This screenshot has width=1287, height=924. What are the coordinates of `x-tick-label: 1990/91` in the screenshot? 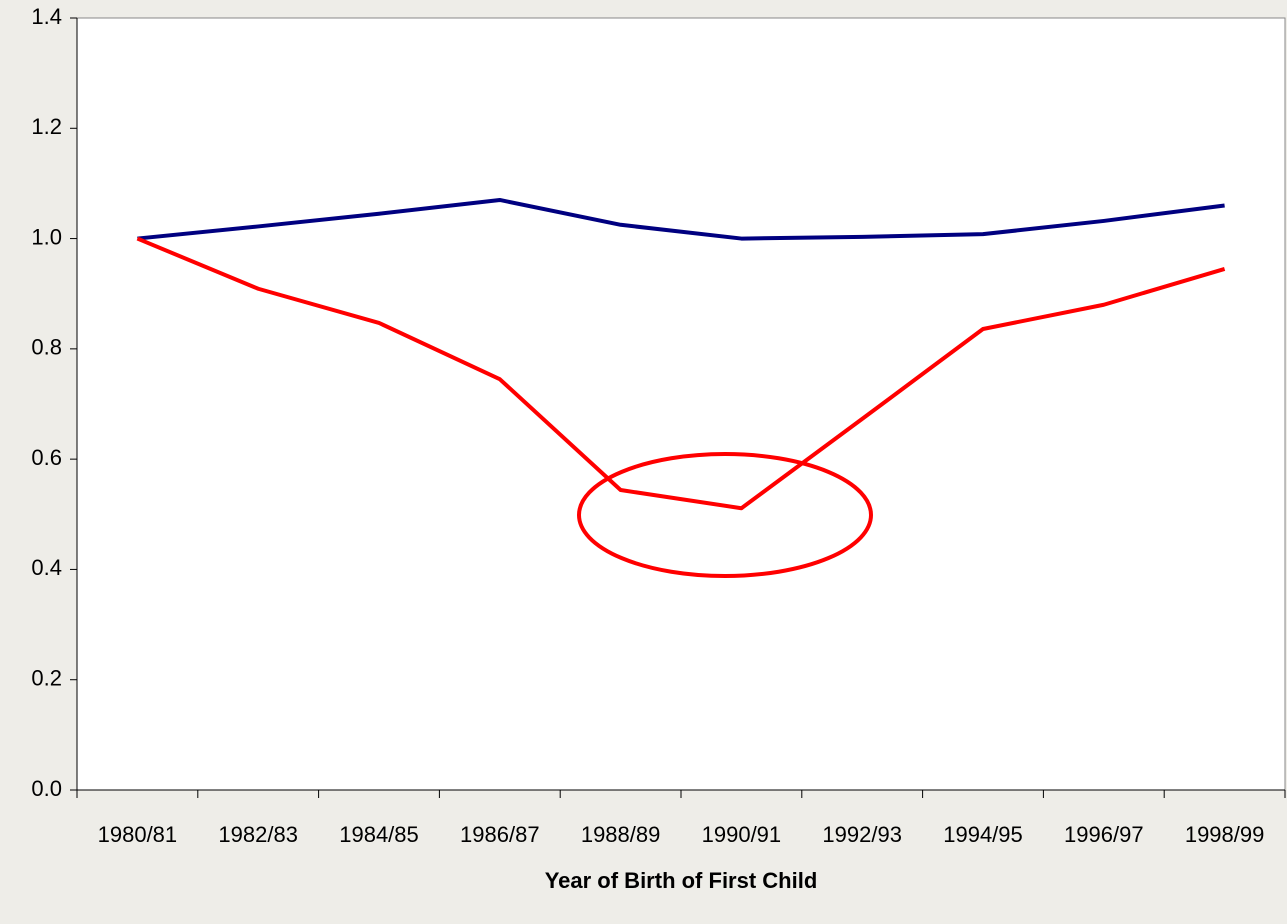 It's located at (742, 834).